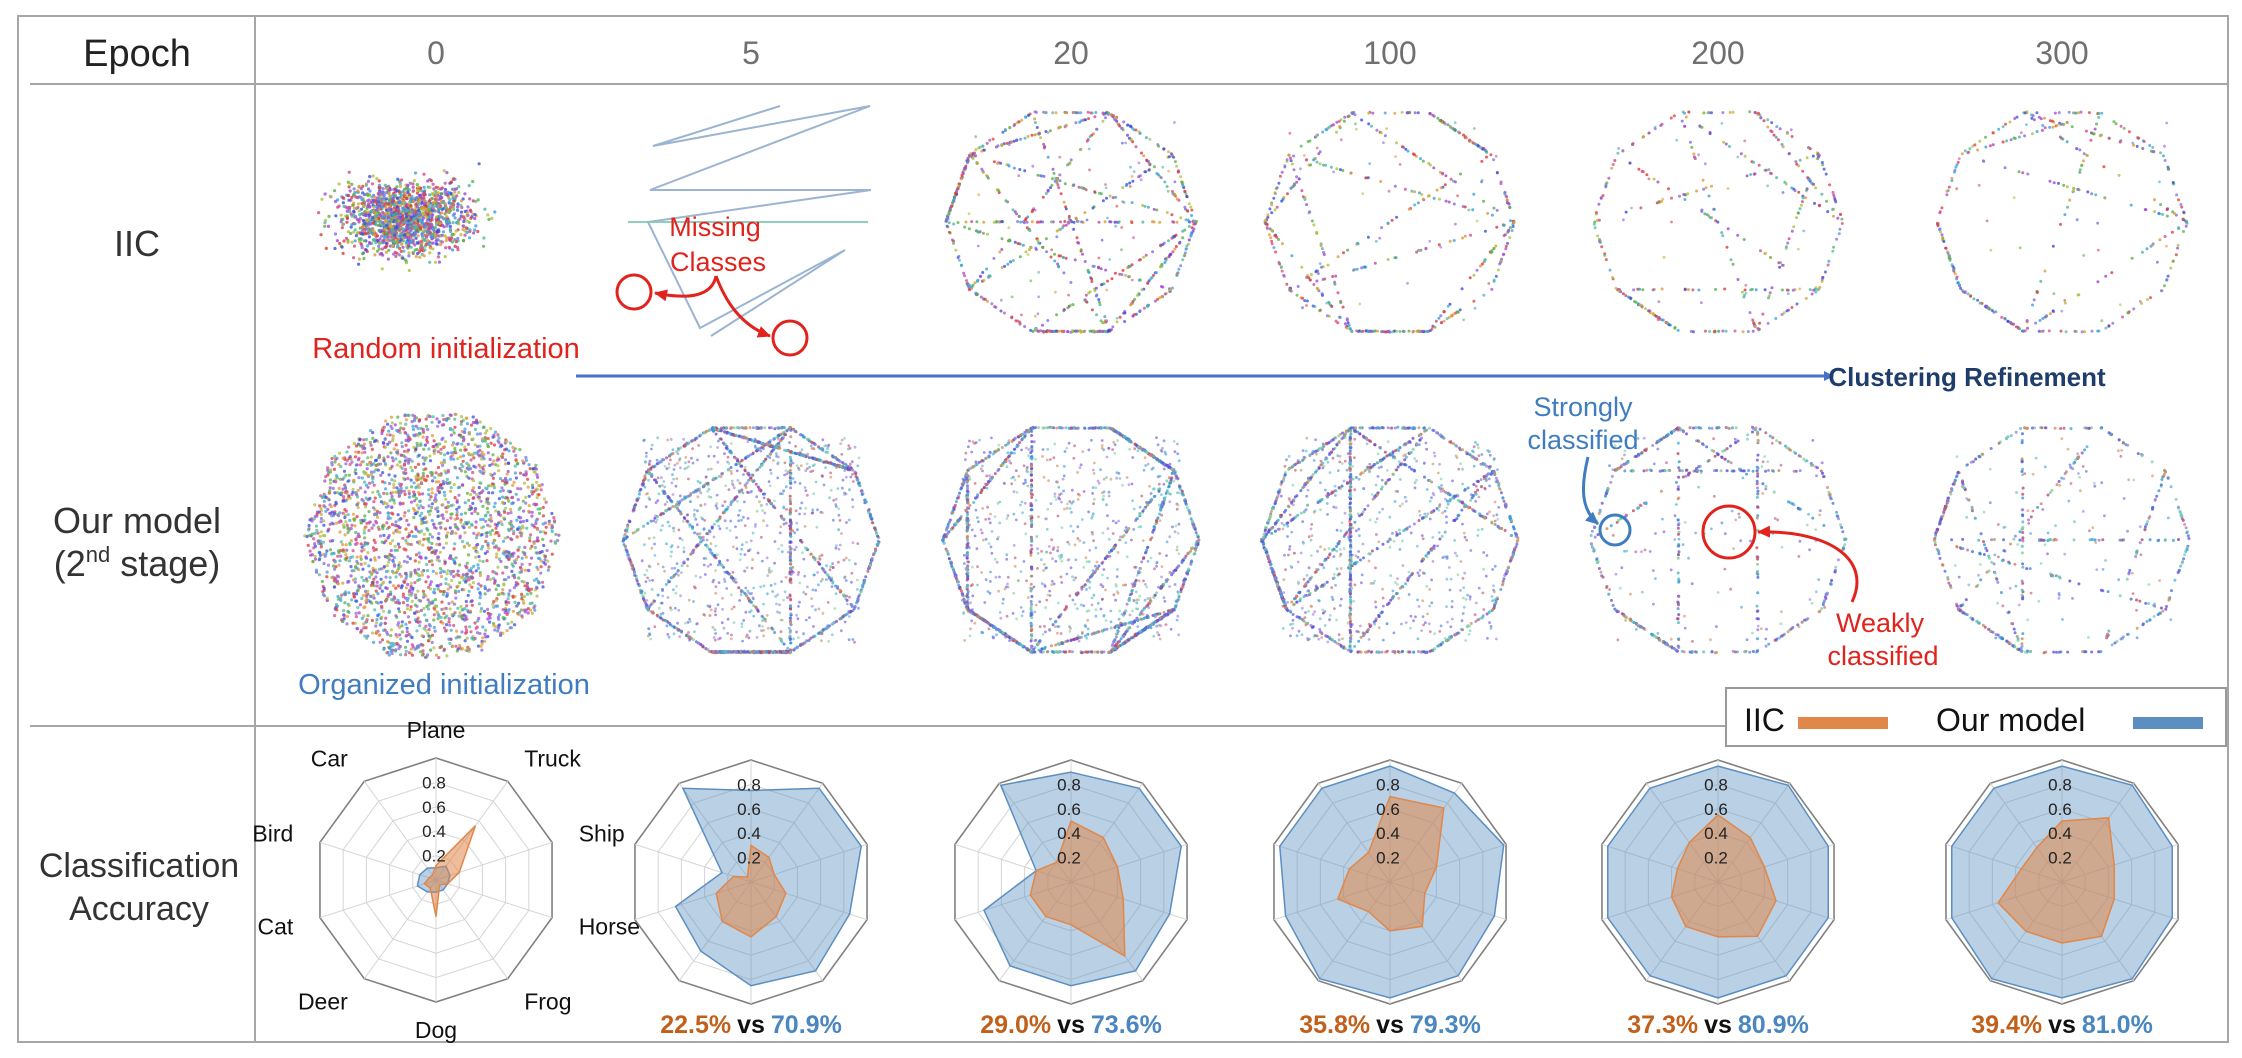 This screenshot has height=1058, width=2242. I want to click on radar-axis-label: Deer, so click(323, 1001).